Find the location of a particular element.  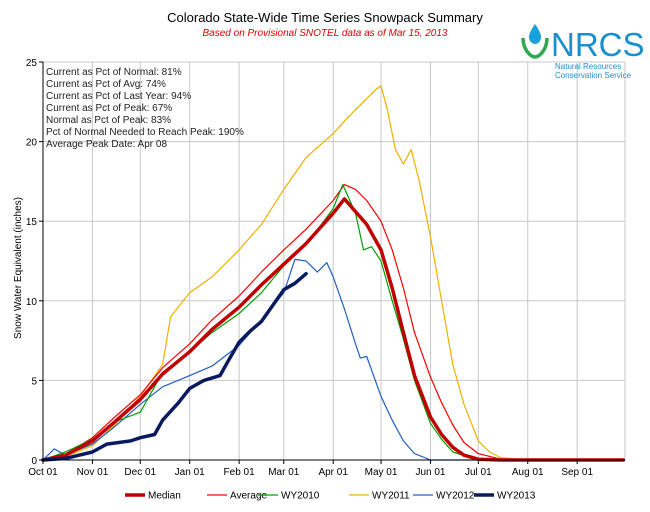

legend-label-average: Average is located at coordinates (249, 496).